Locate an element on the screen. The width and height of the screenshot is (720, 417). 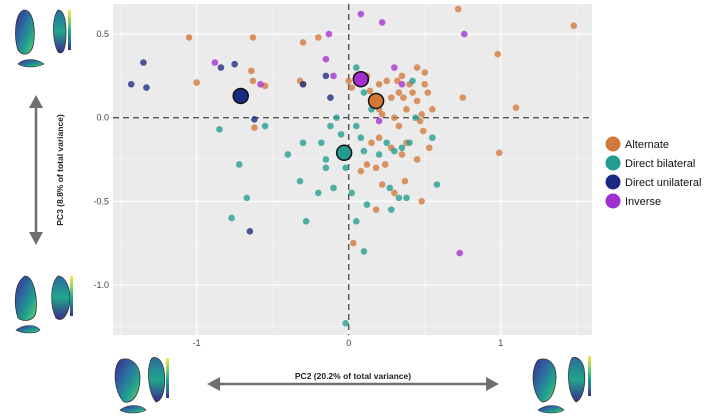
group-means is located at coordinates (308, 116).